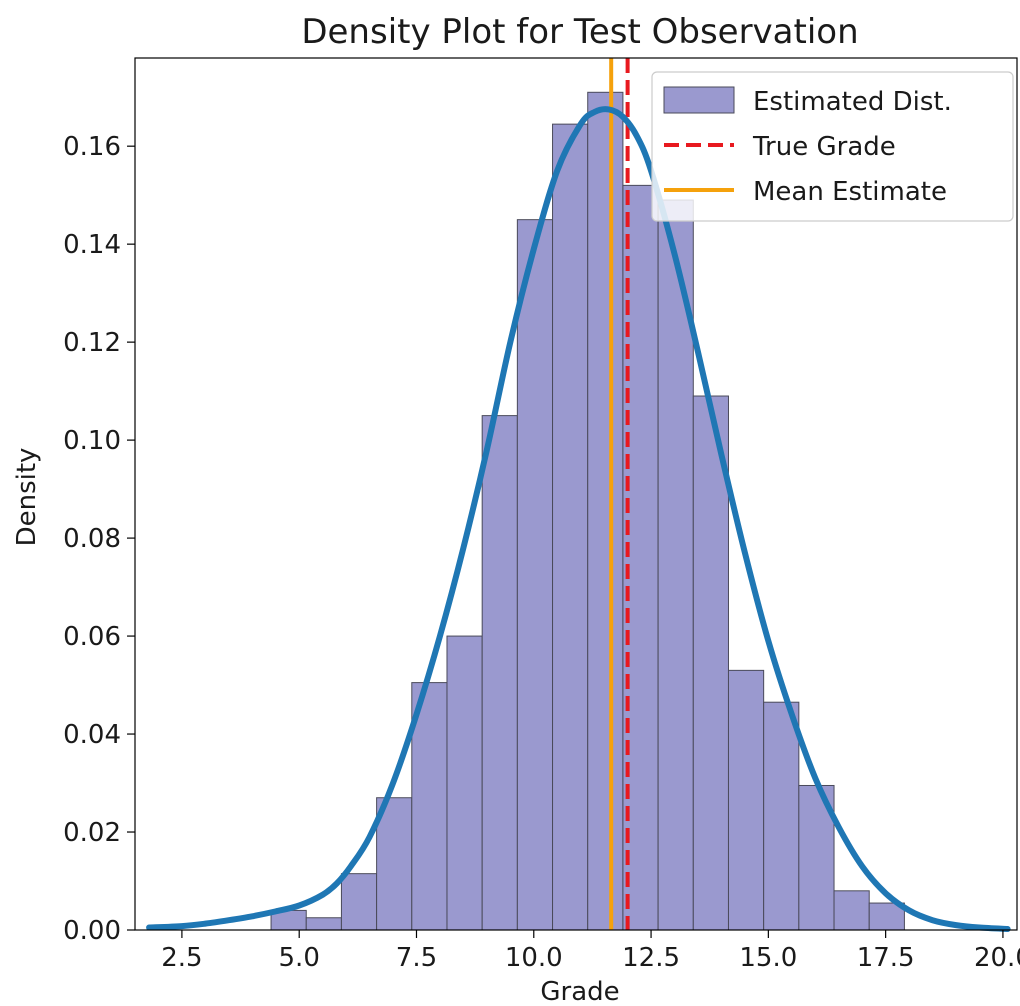 This screenshot has height=1006, width=1020. What do you see at coordinates (824, 147) in the screenshot?
I see `legend-label: True Grade` at bounding box center [824, 147].